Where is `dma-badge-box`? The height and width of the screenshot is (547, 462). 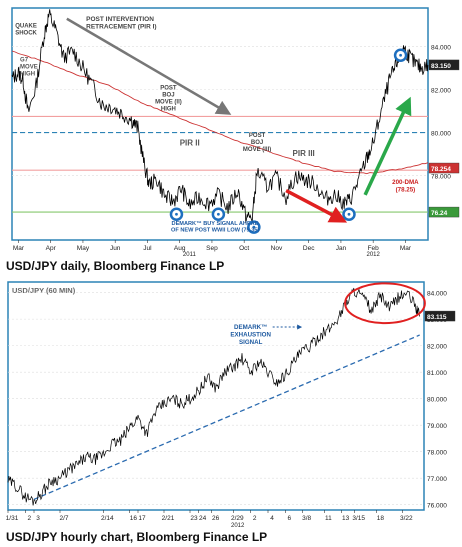
dma-badge-box is located at coordinates (444, 168).